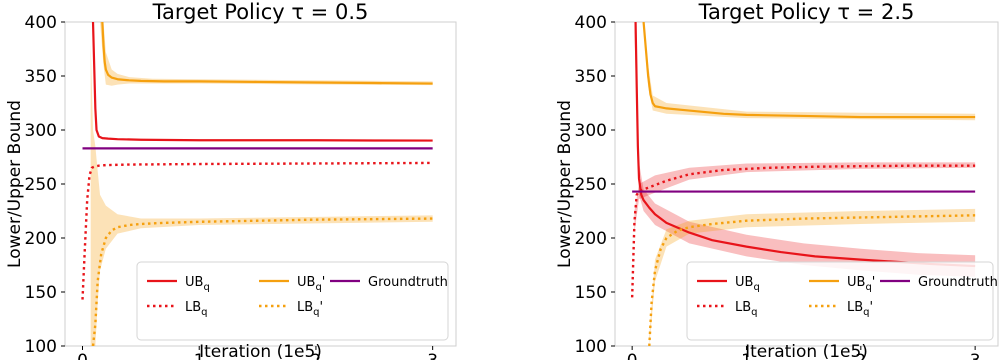 The width and height of the screenshot is (999, 360). I want to click on chart-title: Target Policy τ = 0.5, so click(260, 12).